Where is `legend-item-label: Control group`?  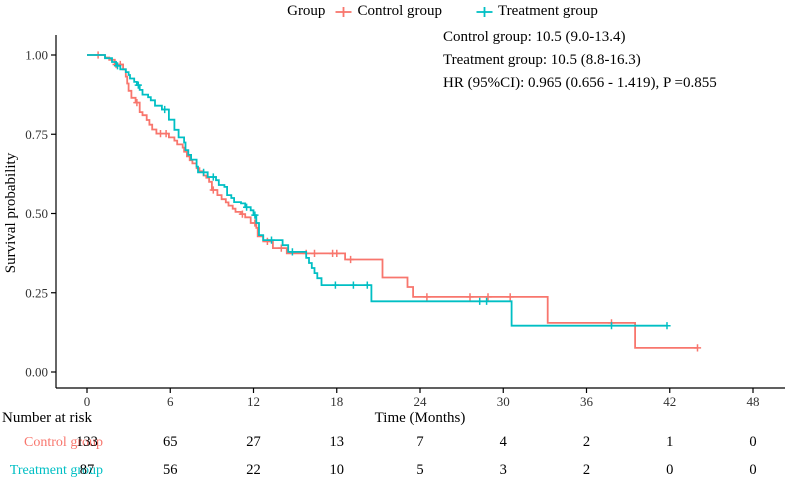
legend-item-label: Control group is located at coordinates (400, 11).